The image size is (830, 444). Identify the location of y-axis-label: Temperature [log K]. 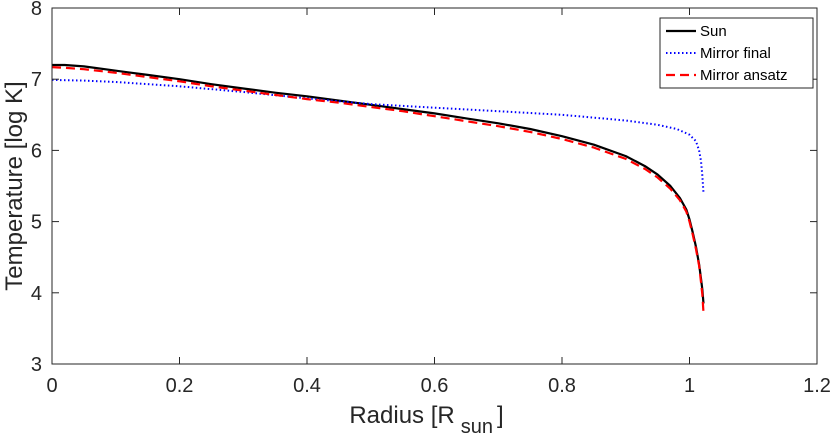
(14, 185).